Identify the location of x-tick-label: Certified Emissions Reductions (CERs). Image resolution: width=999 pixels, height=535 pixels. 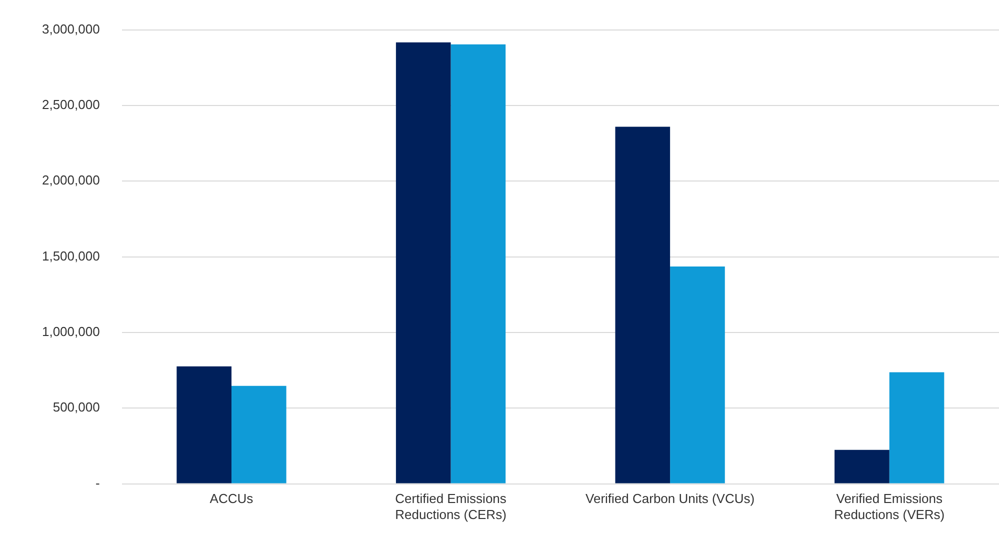
(451, 506).